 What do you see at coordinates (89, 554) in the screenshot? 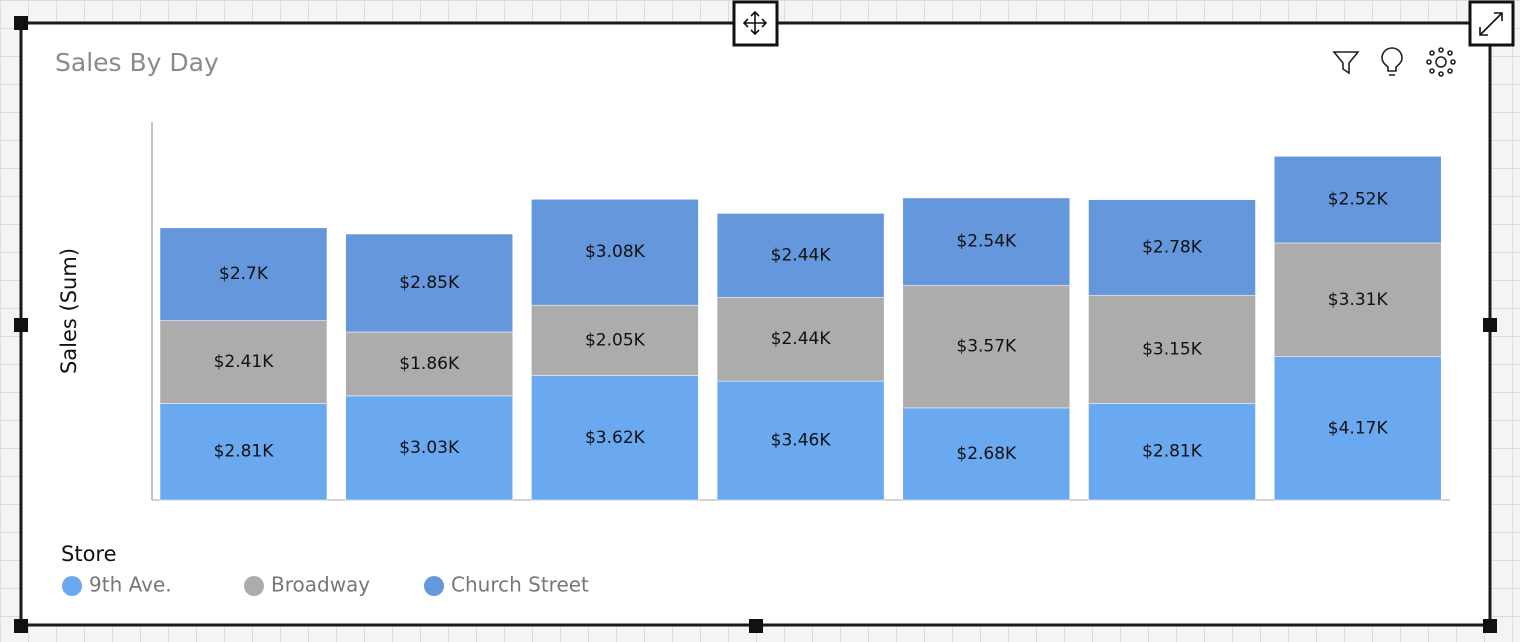
I see `legend-title: Store` at bounding box center [89, 554].